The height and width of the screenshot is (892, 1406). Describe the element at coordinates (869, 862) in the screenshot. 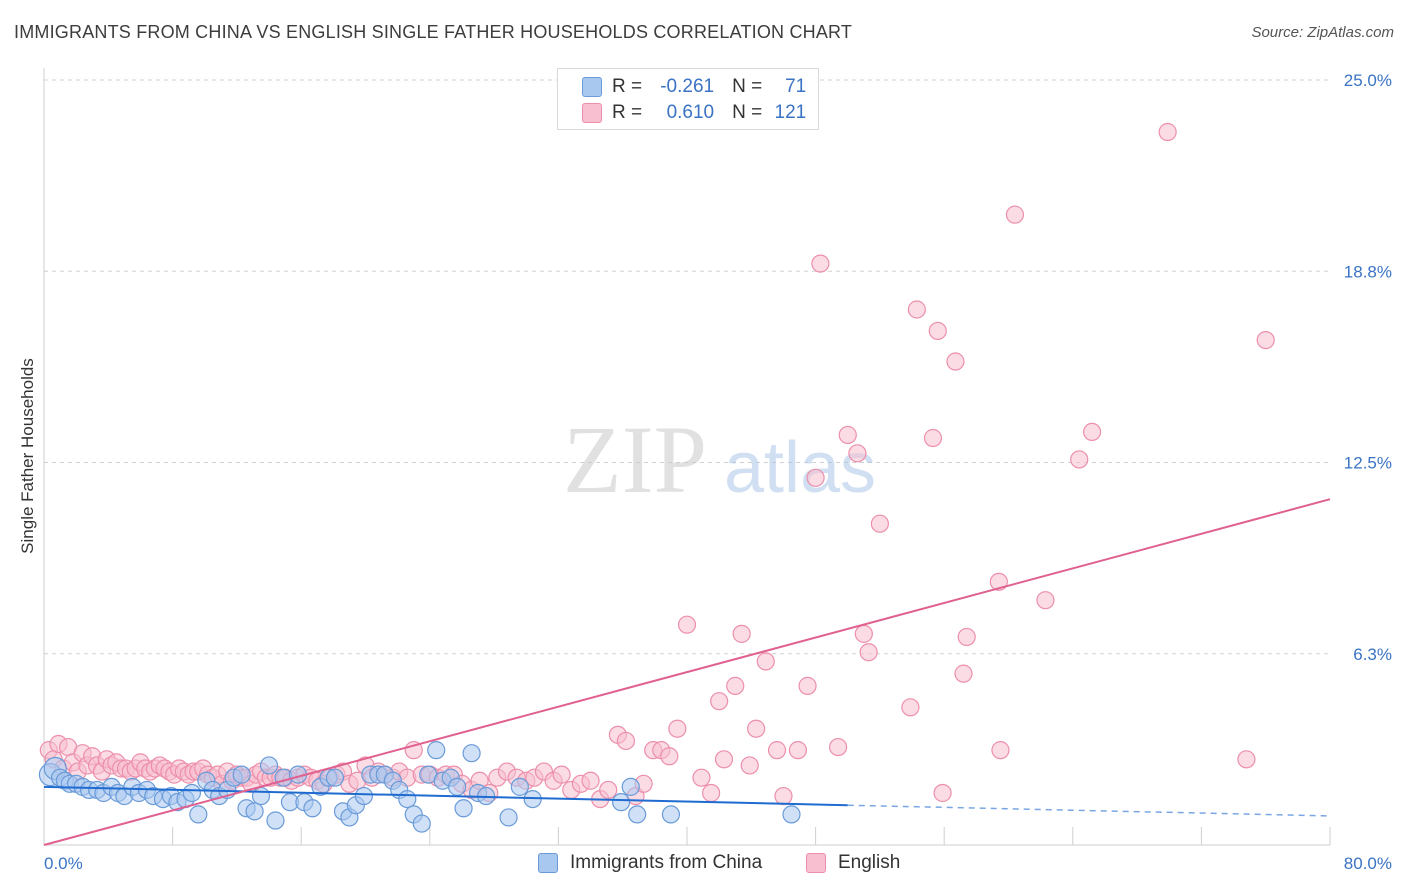

I see `legend-label-english: English` at that location.